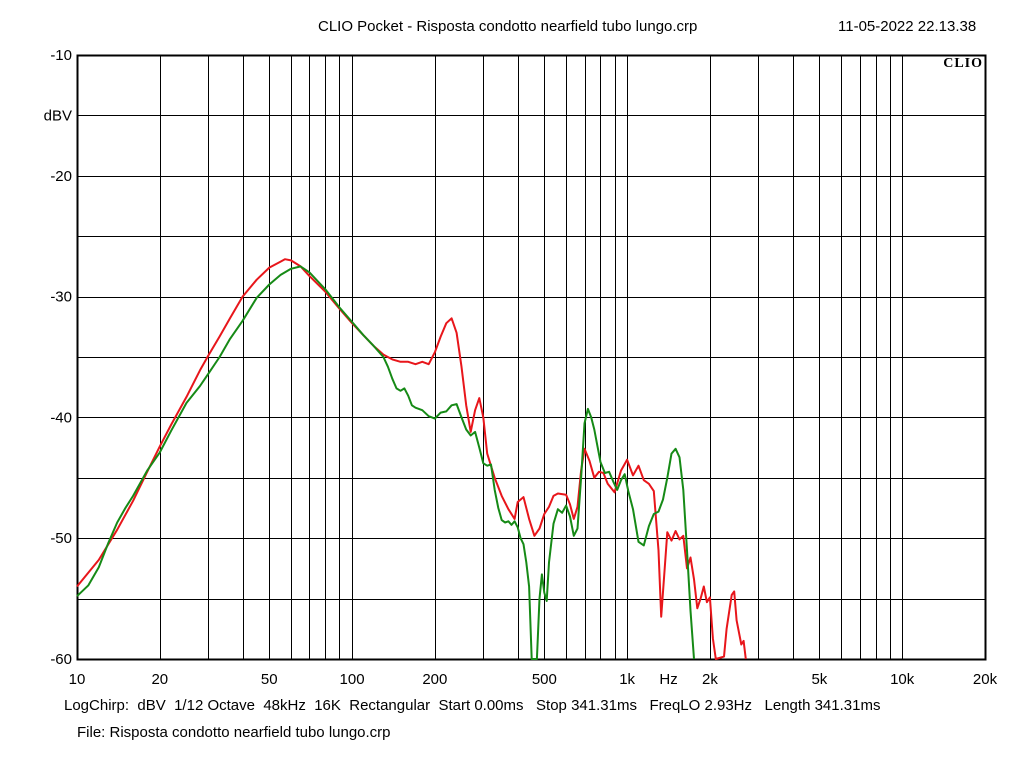 The height and width of the screenshot is (768, 1024). I want to click on y-tick-label: -60, so click(61, 659).